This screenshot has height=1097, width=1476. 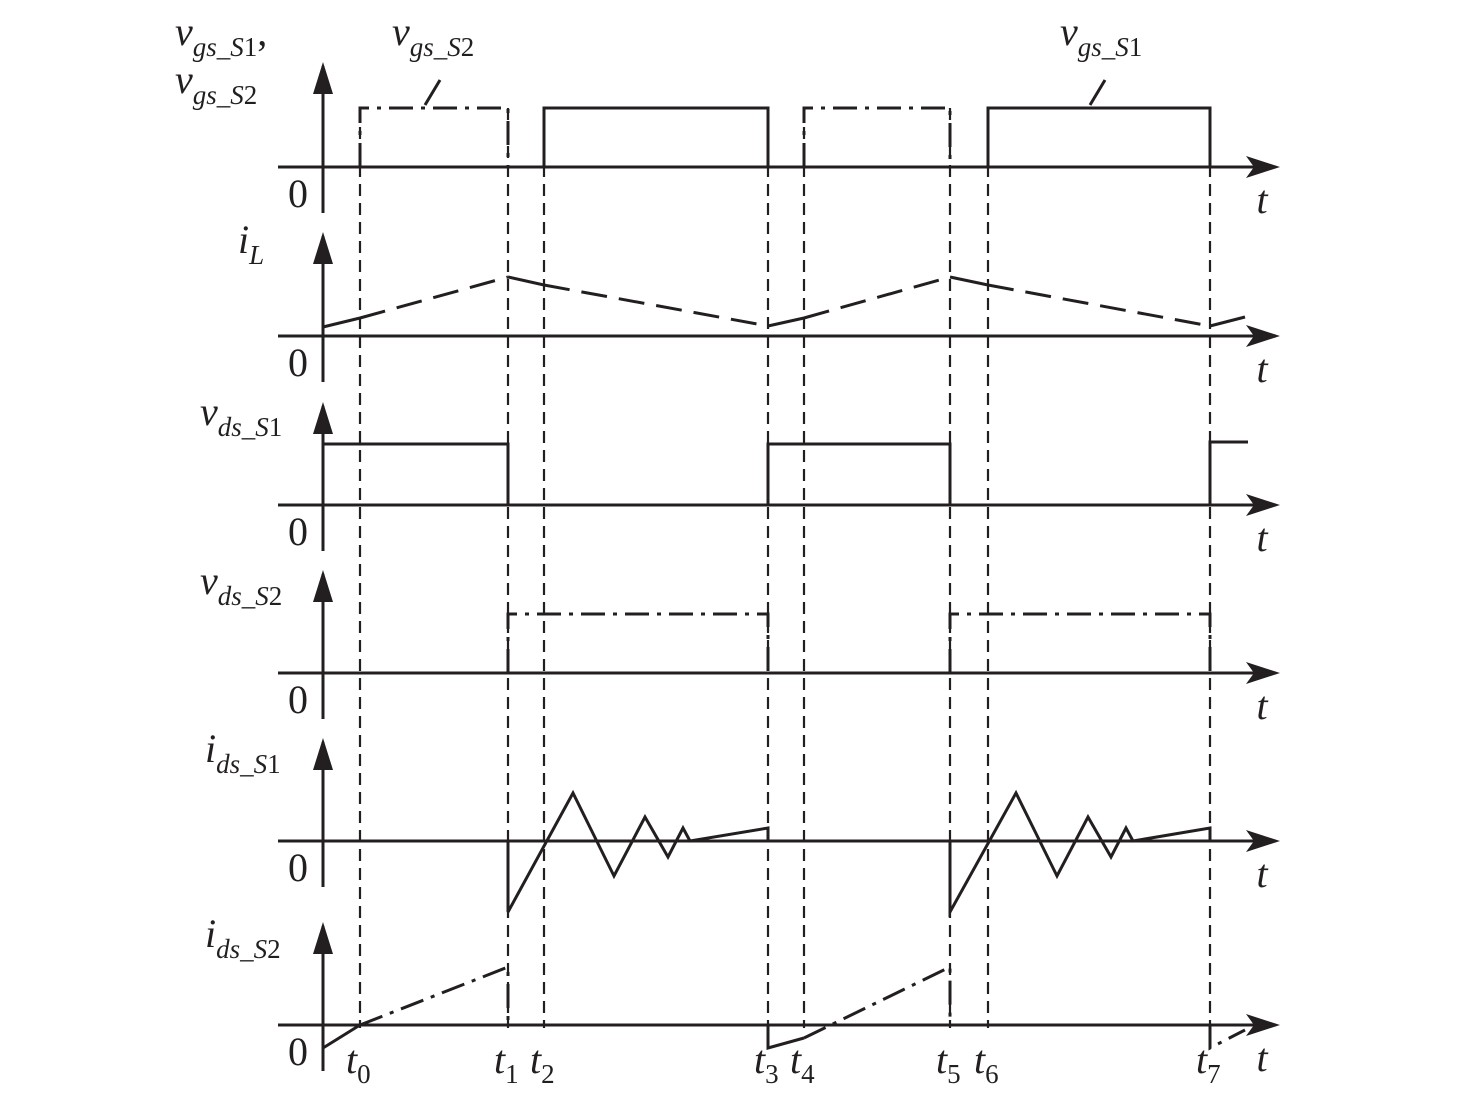 What do you see at coordinates (802, 1063) in the screenshot?
I see `time-marker-4: t4` at bounding box center [802, 1063].